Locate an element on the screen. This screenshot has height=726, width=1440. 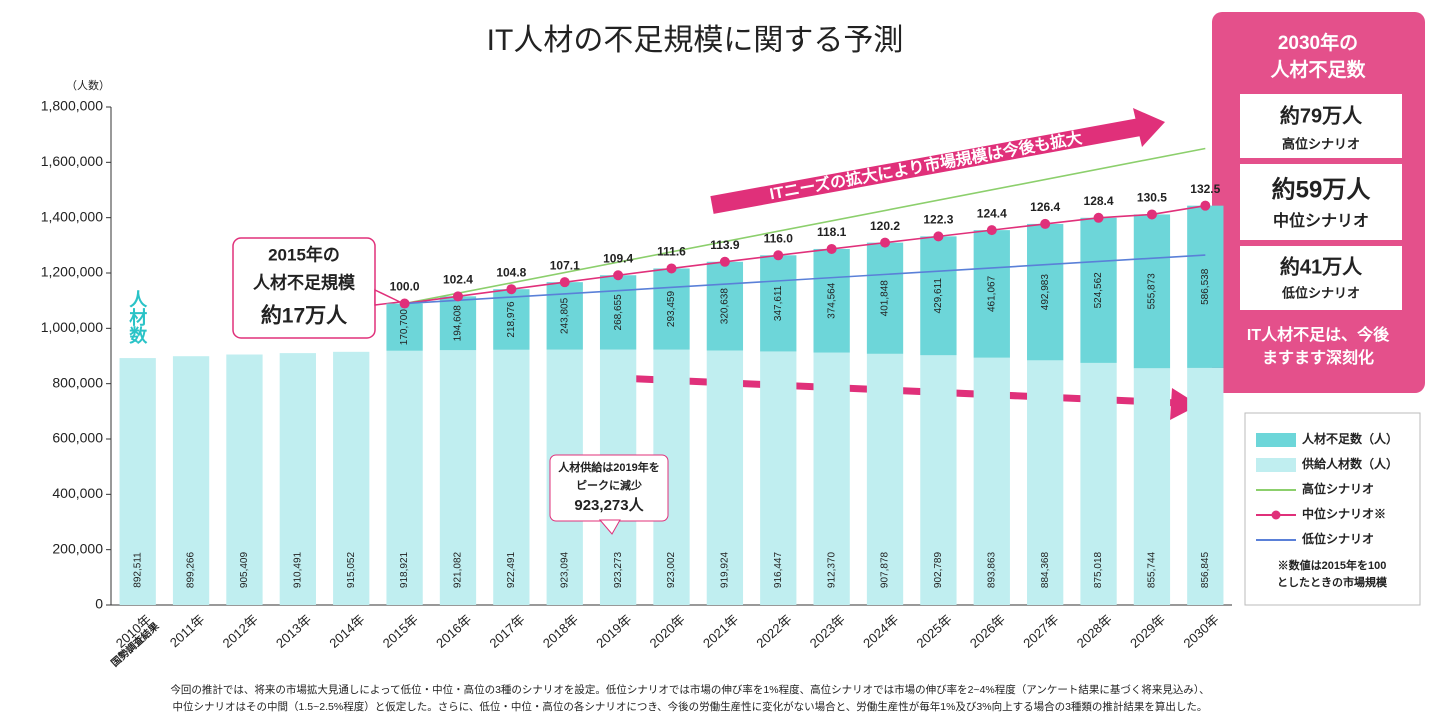
y-tick-label: 1,800,000 is located at coordinates (72, 106).